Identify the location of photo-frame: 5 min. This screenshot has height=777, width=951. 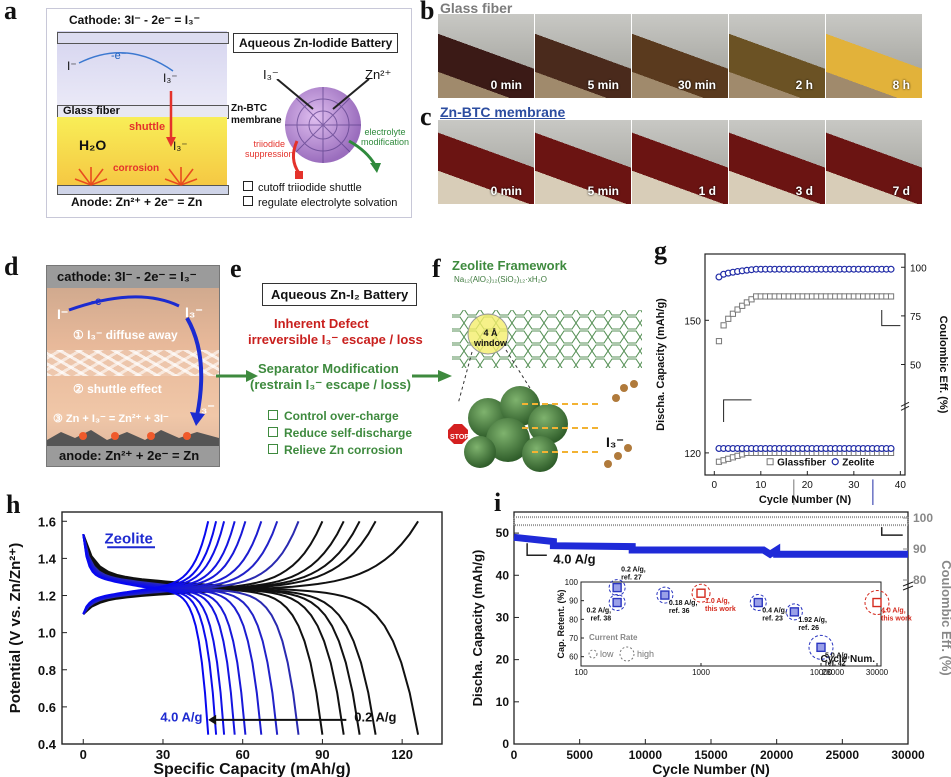
(583, 162).